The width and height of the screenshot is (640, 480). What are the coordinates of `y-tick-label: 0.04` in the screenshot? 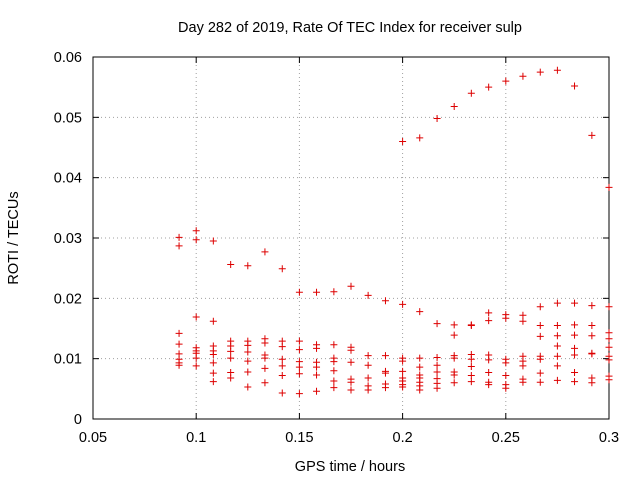 It's located at (68, 179).